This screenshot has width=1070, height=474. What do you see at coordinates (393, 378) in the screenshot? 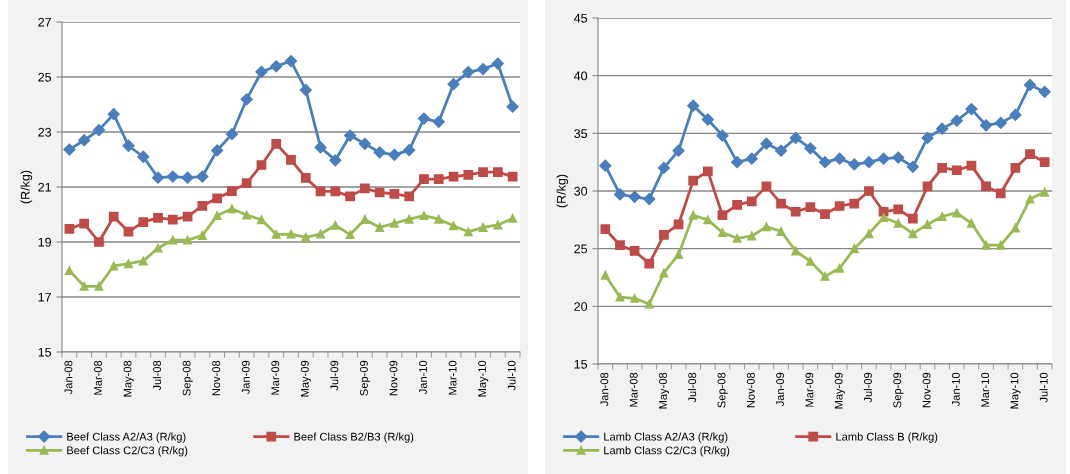
I see `x-tick-label: Nov-09` at bounding box center [393, 378].